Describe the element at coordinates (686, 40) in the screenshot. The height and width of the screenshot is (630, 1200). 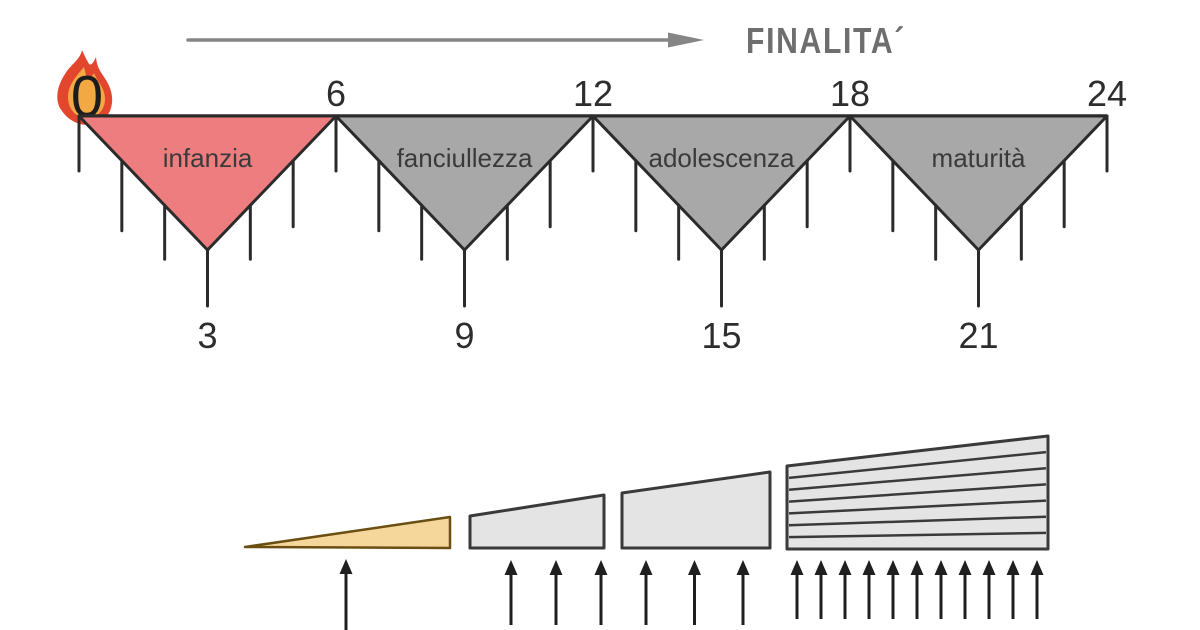
I see `finalita-arrowhead-icon` at that location.